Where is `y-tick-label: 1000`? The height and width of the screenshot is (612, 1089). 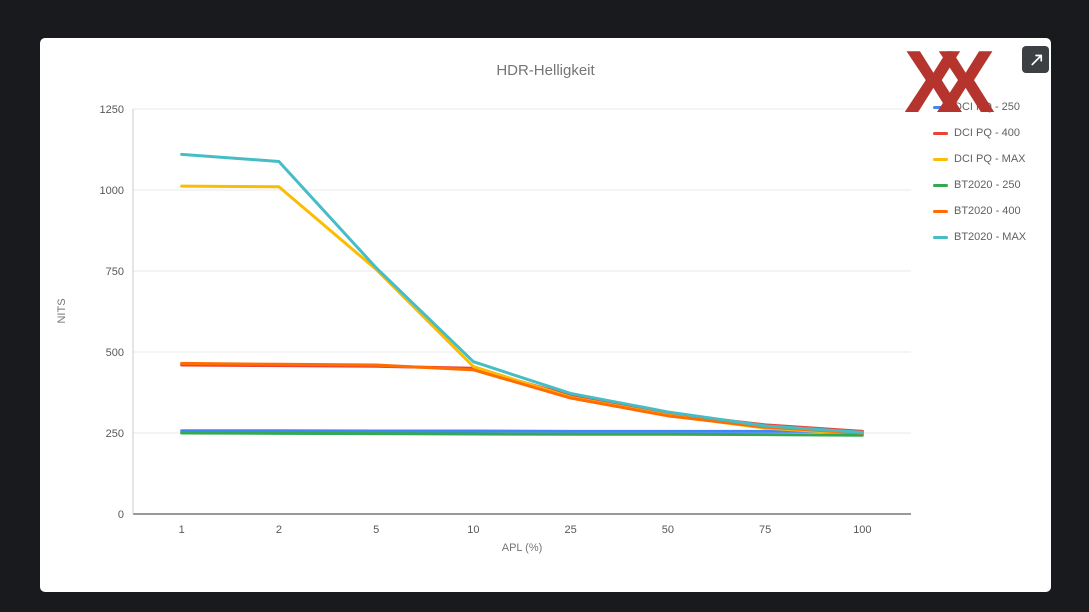
y-tick-label: 1000 is located at coordinates (112, 191).